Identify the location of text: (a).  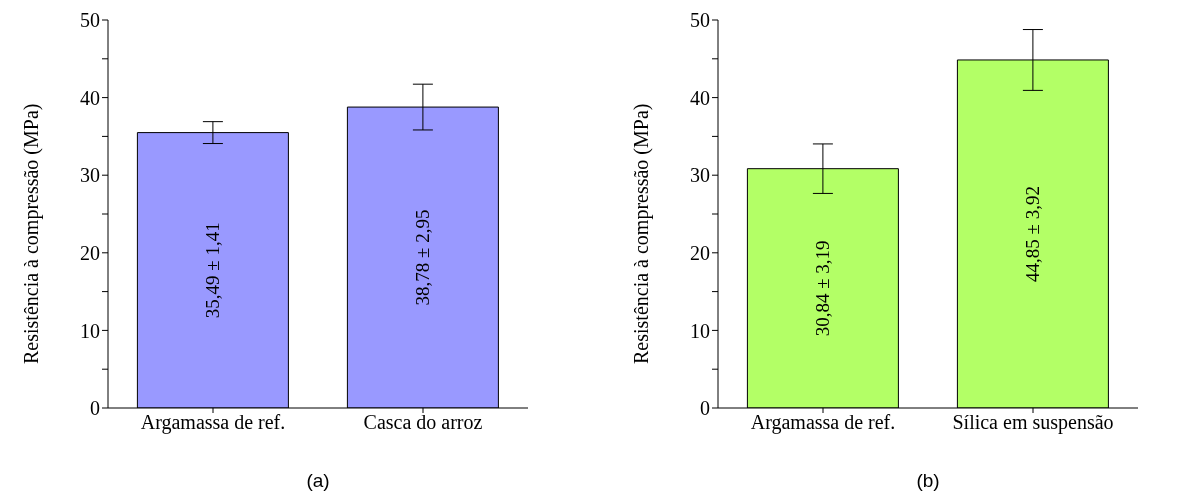
(318, 481).